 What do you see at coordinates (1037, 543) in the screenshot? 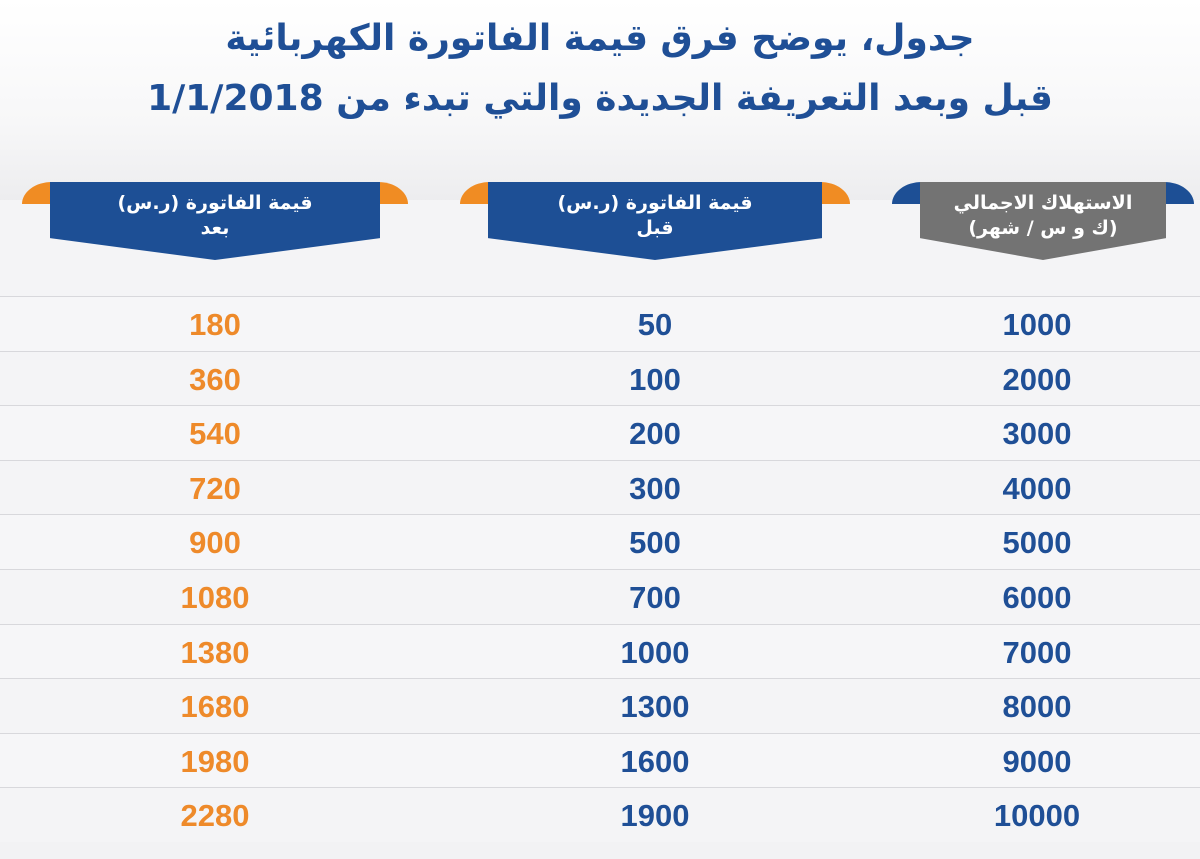
I see `cell-consumption: 5000` at bounding box center [1037, 543].